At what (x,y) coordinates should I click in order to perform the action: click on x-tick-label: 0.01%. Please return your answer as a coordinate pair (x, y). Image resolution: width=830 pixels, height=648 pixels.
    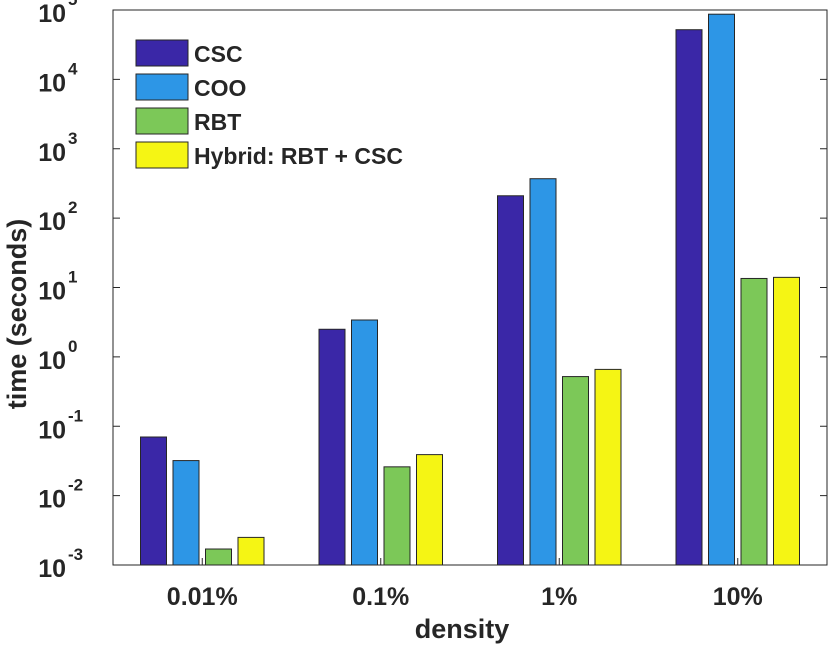
    Looking at the image, I should click on (202, 597).